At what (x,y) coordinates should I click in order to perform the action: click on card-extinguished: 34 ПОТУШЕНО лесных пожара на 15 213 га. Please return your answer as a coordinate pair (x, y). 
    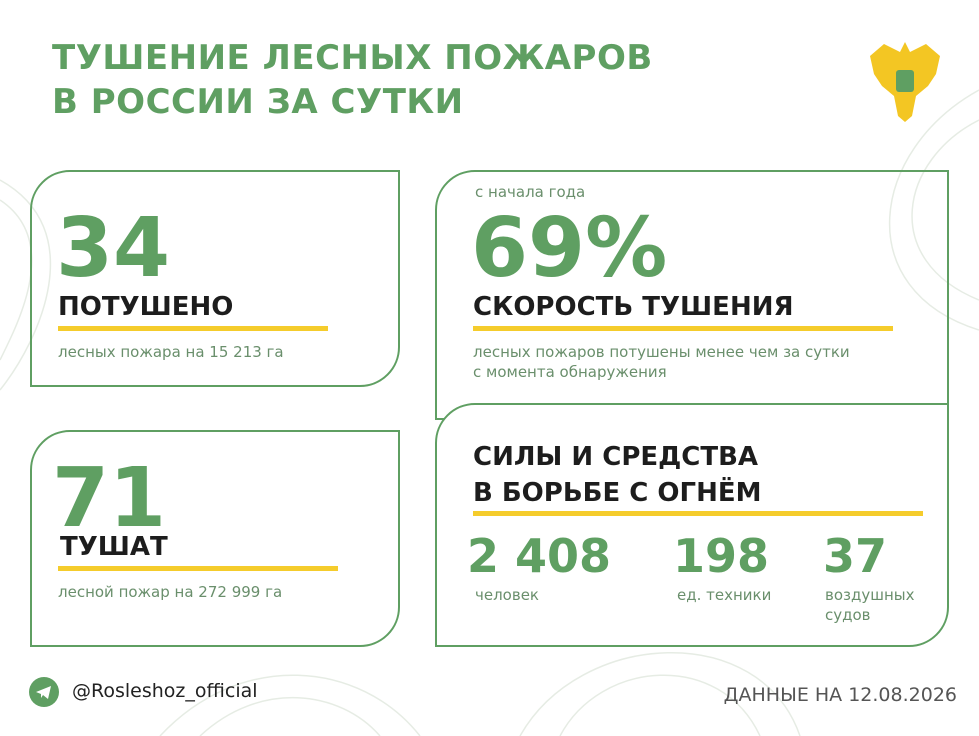
    Looking at the image, I should click on (215, 278).